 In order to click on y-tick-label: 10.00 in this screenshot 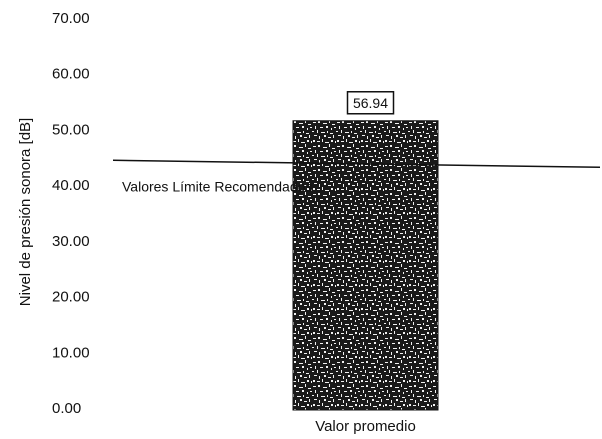, I will do `click(71, 352)`.